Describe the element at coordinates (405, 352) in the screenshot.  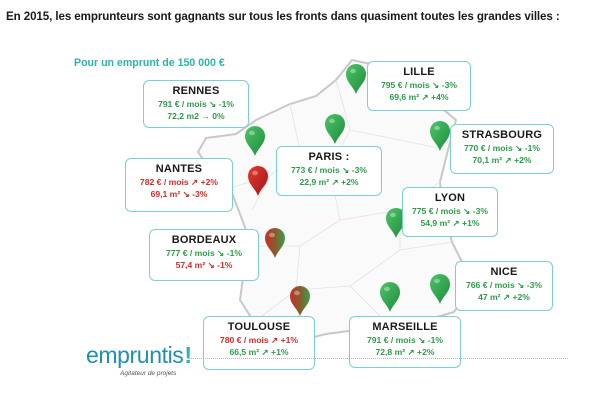
I see `living-area: 72,8 m² ↗ +2%` at that location.